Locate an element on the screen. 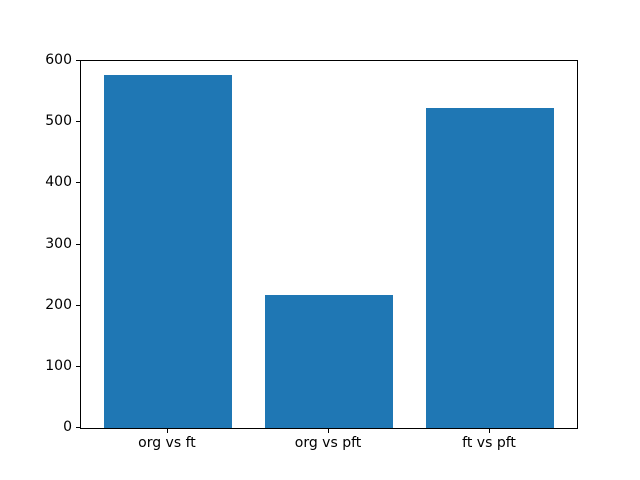  bar-ft-vs-pft is located at coordinates (490, 268).